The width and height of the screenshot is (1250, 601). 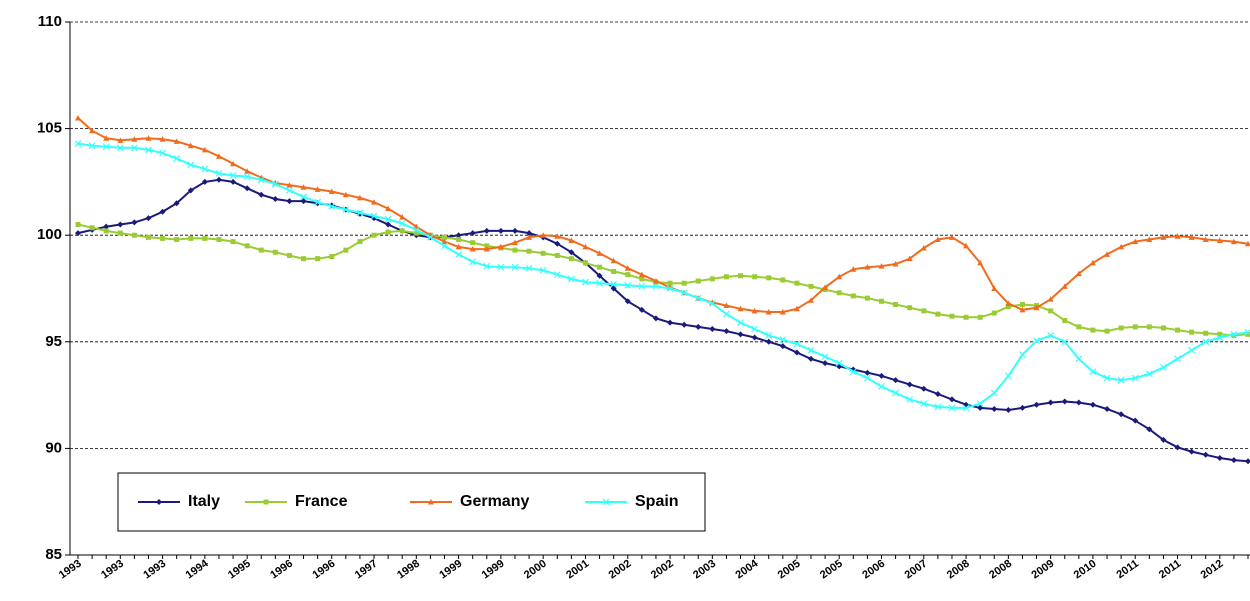 What do you see at coordinates (535, 570) in the screenshot?
I see `x-tick-label: 2000` at bounding box center [535, 570].